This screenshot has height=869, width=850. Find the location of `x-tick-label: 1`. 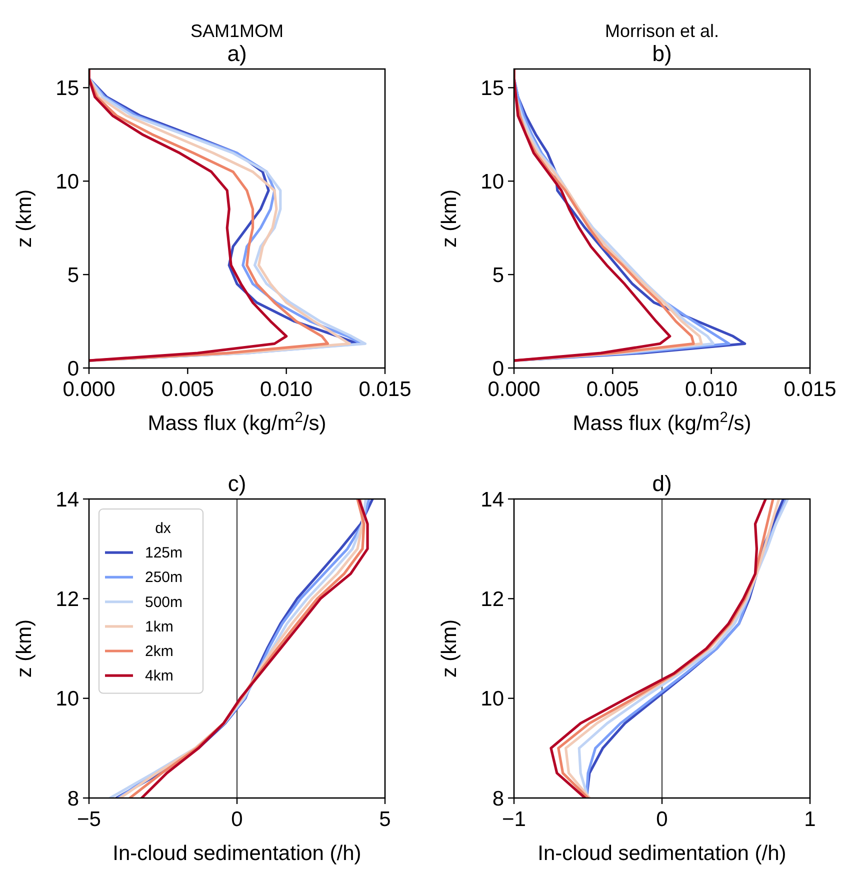

x-tick-label: 1 is located at coordinates (810, 819).